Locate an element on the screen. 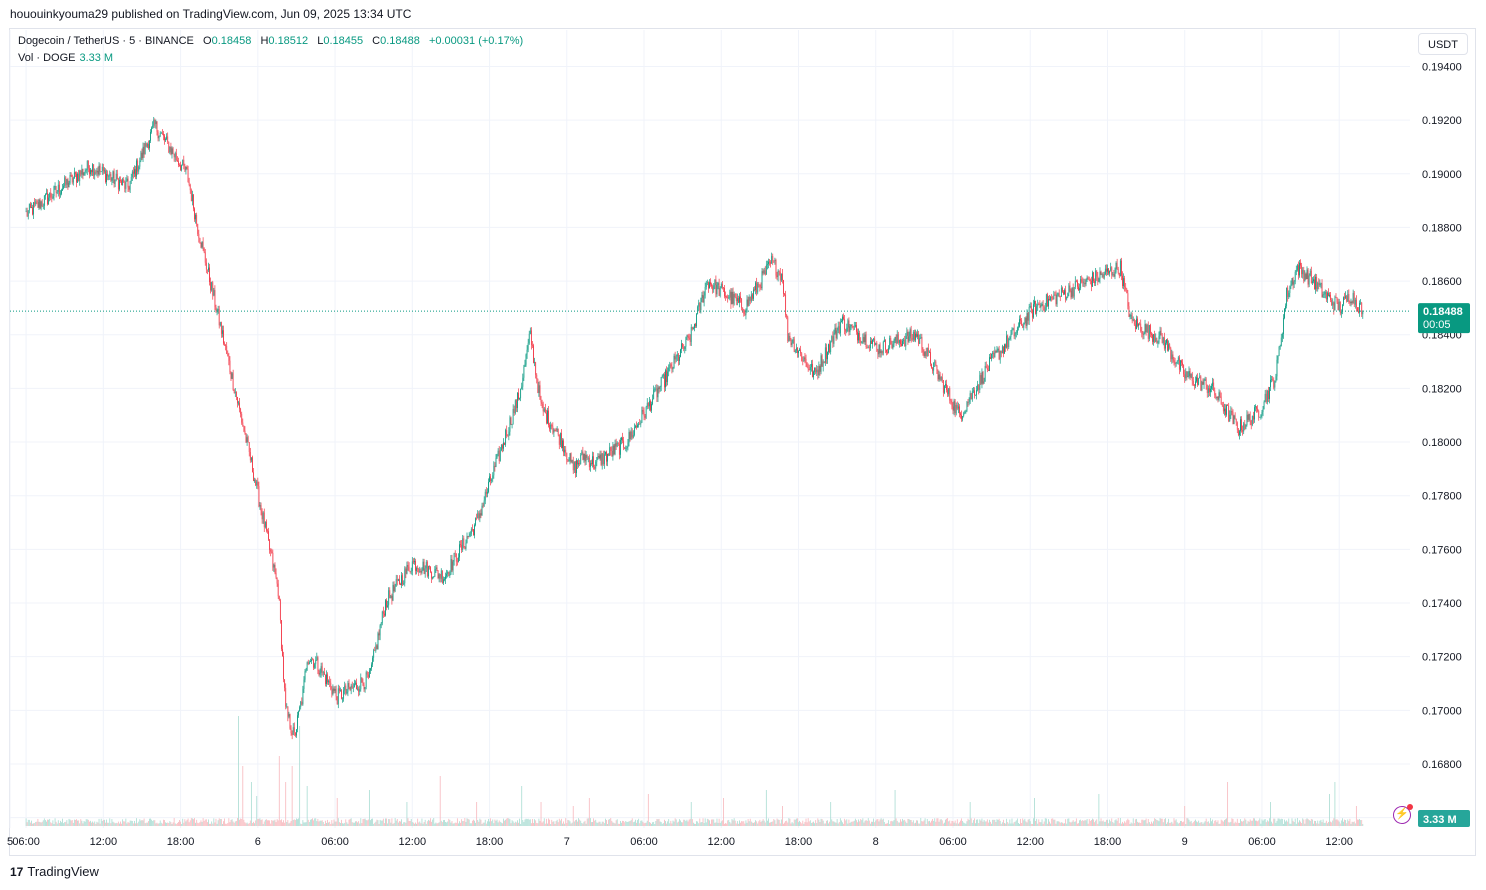 This screenshot has width=1486, height=890. volume-title: Vol · DOGE is located at coordinates (47, 58).